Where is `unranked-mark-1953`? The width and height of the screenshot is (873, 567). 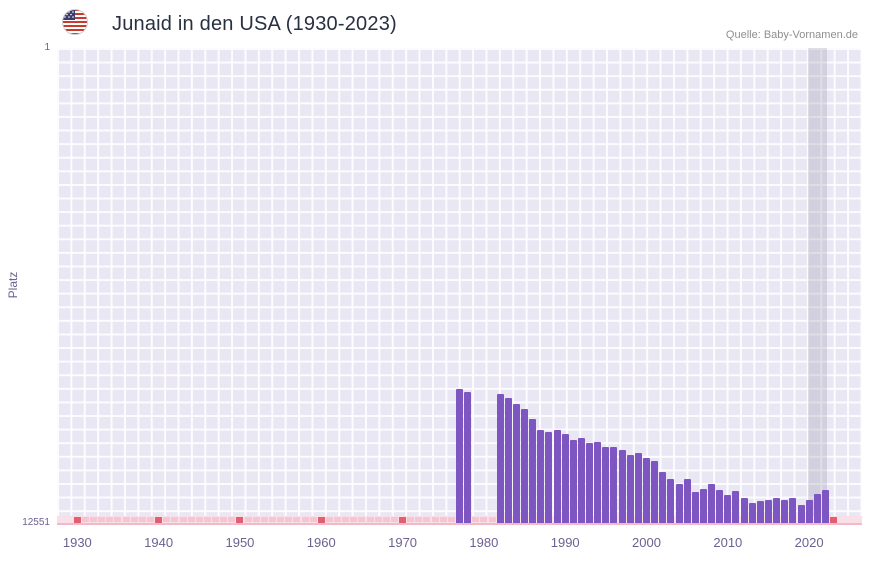 unranked-mark-1953 is located at coordinates (264, 519).